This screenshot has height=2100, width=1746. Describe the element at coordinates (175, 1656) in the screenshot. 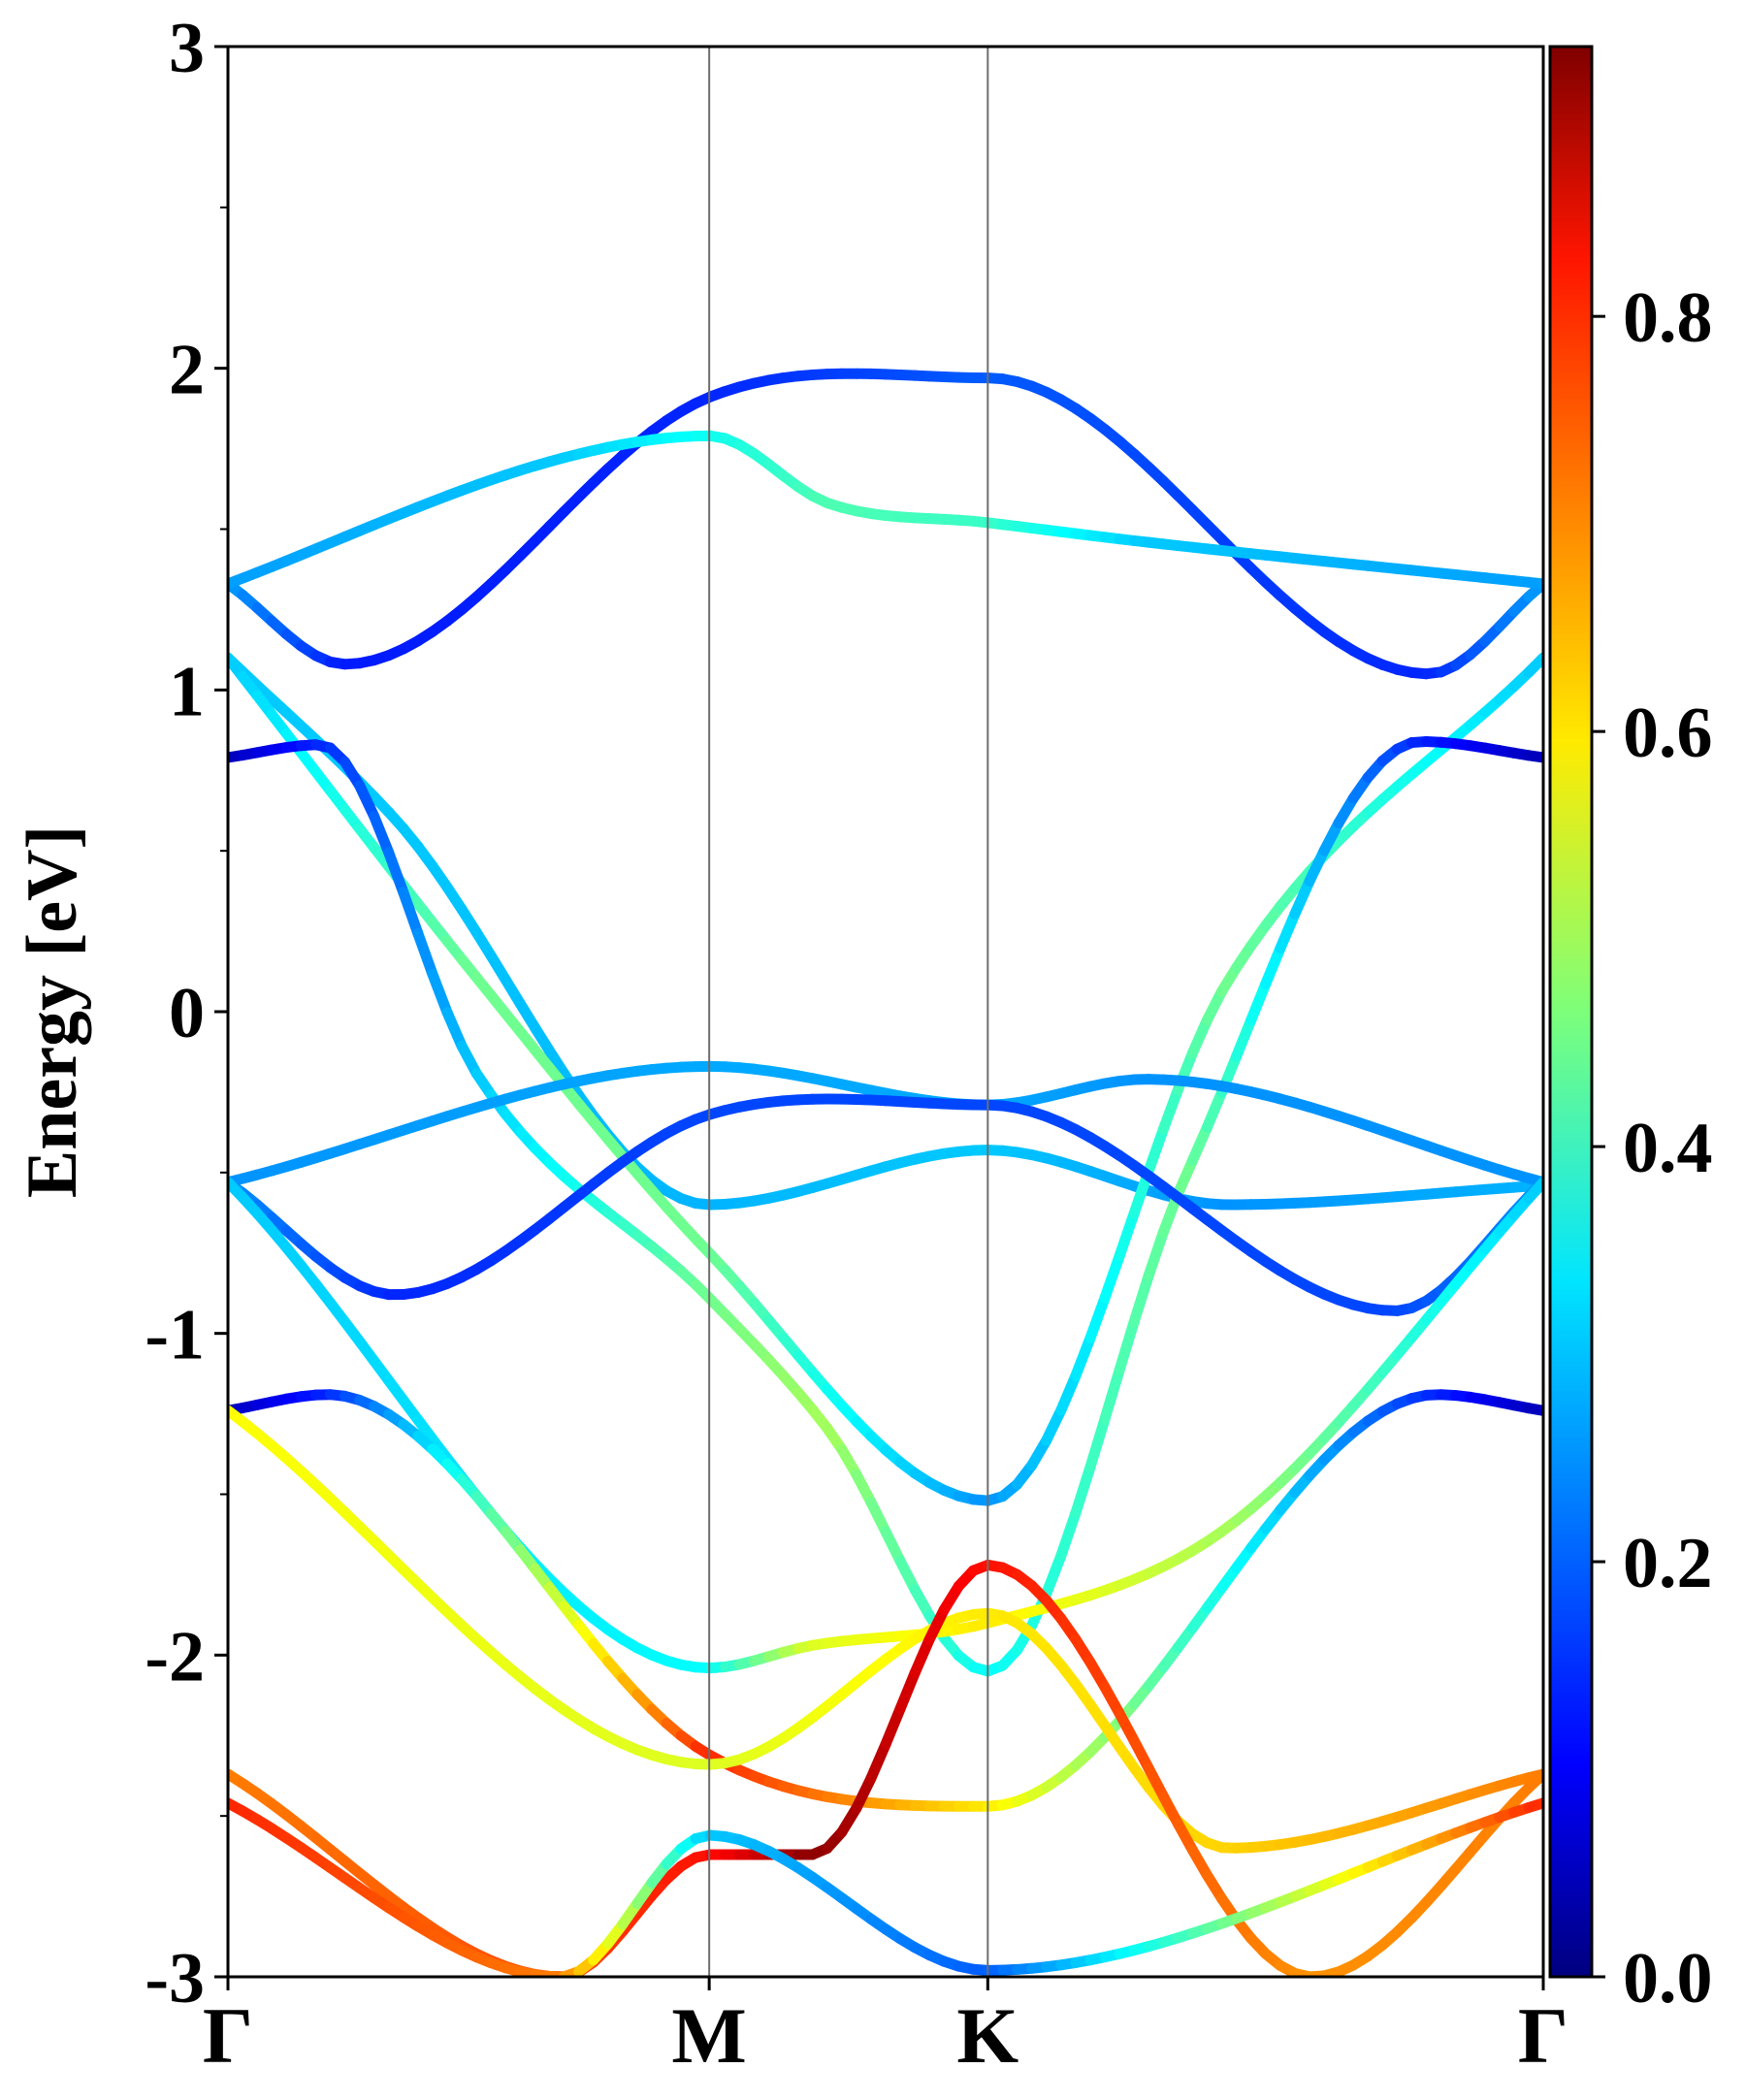

I see `y-tick-label: -2` at that location.